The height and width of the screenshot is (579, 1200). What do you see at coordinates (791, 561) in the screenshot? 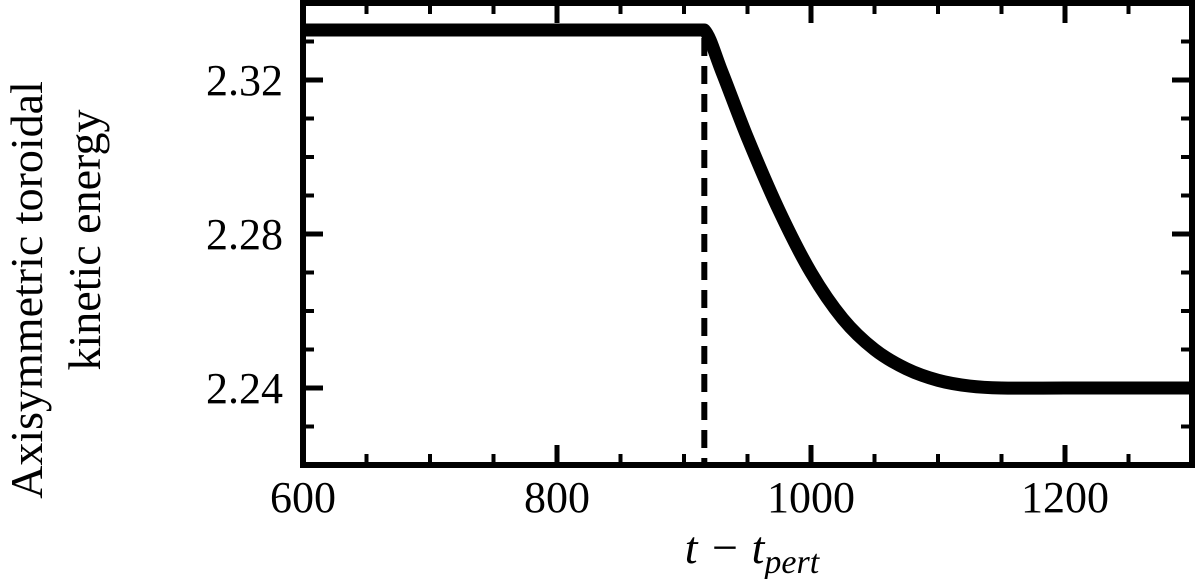
I see `x-axis-title-subscript: pert` at bounding box center [791, 561].